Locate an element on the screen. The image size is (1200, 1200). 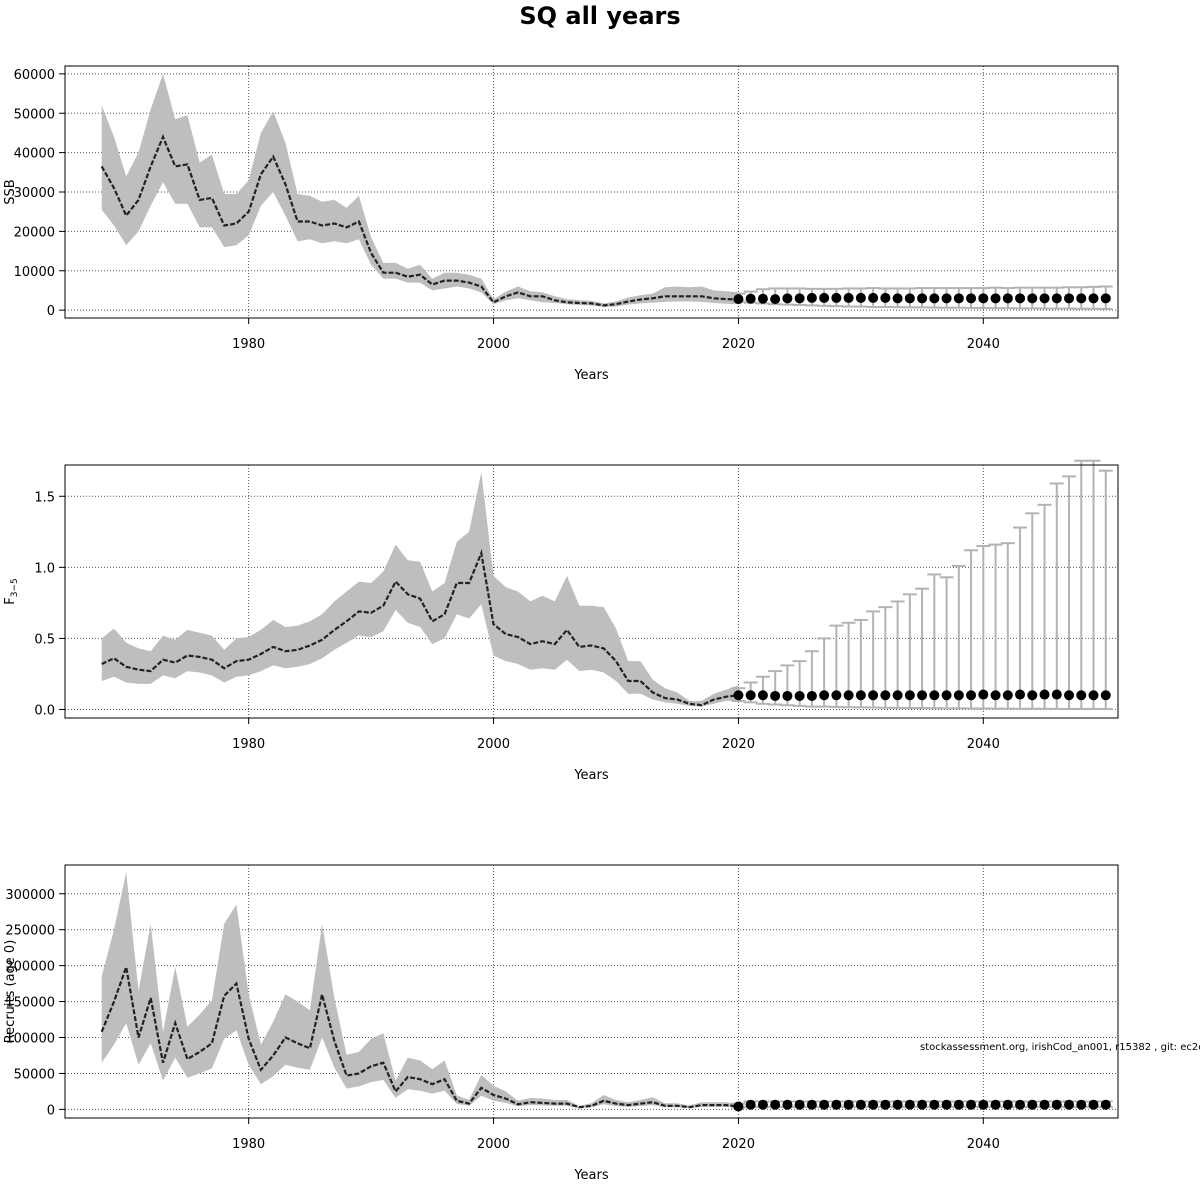
recruits-y-tick-label: 250000 is located at coordinates (30, 931).